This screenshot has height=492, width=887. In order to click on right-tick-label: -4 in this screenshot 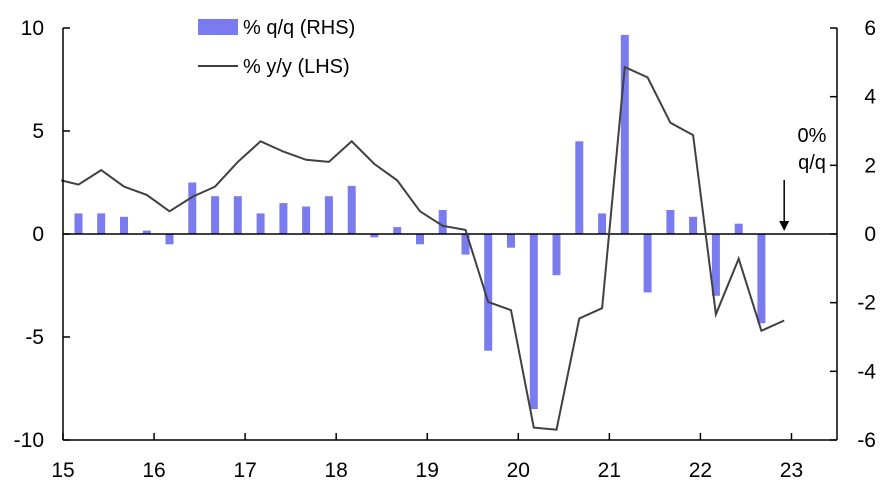, I will do `click(866, 371)`.